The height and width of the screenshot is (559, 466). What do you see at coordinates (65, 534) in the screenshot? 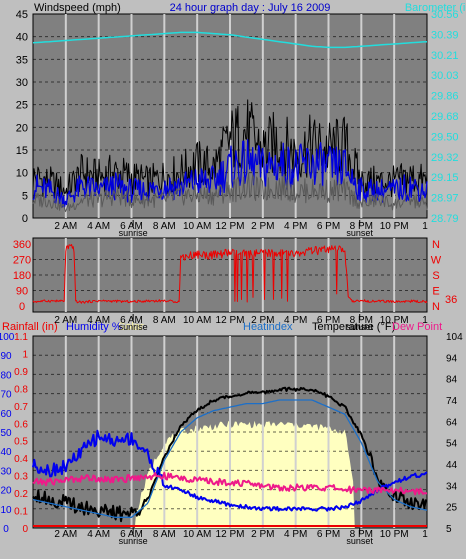
I see `x-tick-label-3-0: 2 AM` at bounding box center [65, 534].